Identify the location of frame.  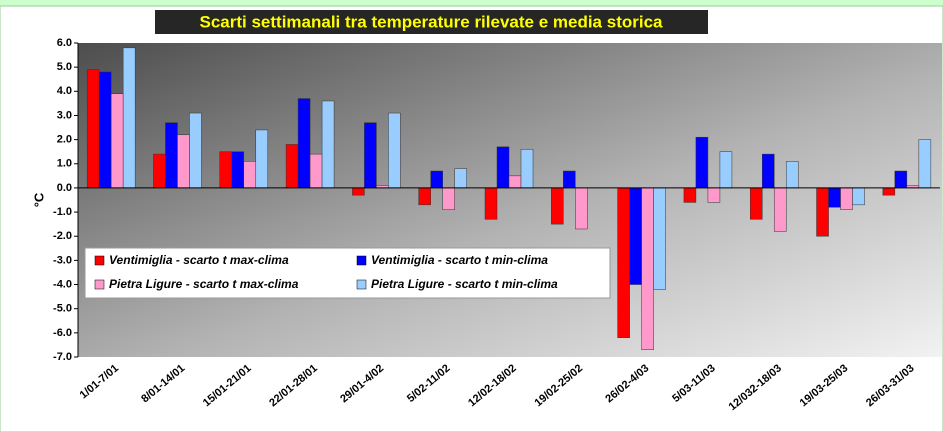
(471, 3).